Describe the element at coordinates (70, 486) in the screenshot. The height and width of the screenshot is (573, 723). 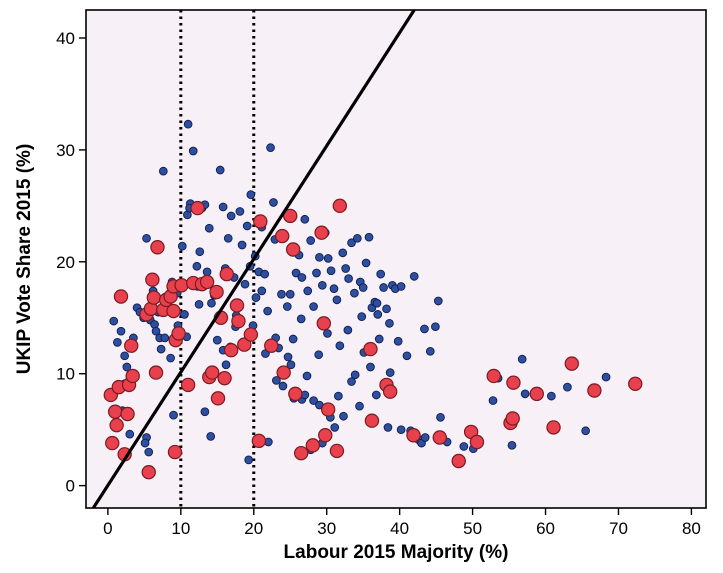
I see `y-tick-label: 0` at that location.